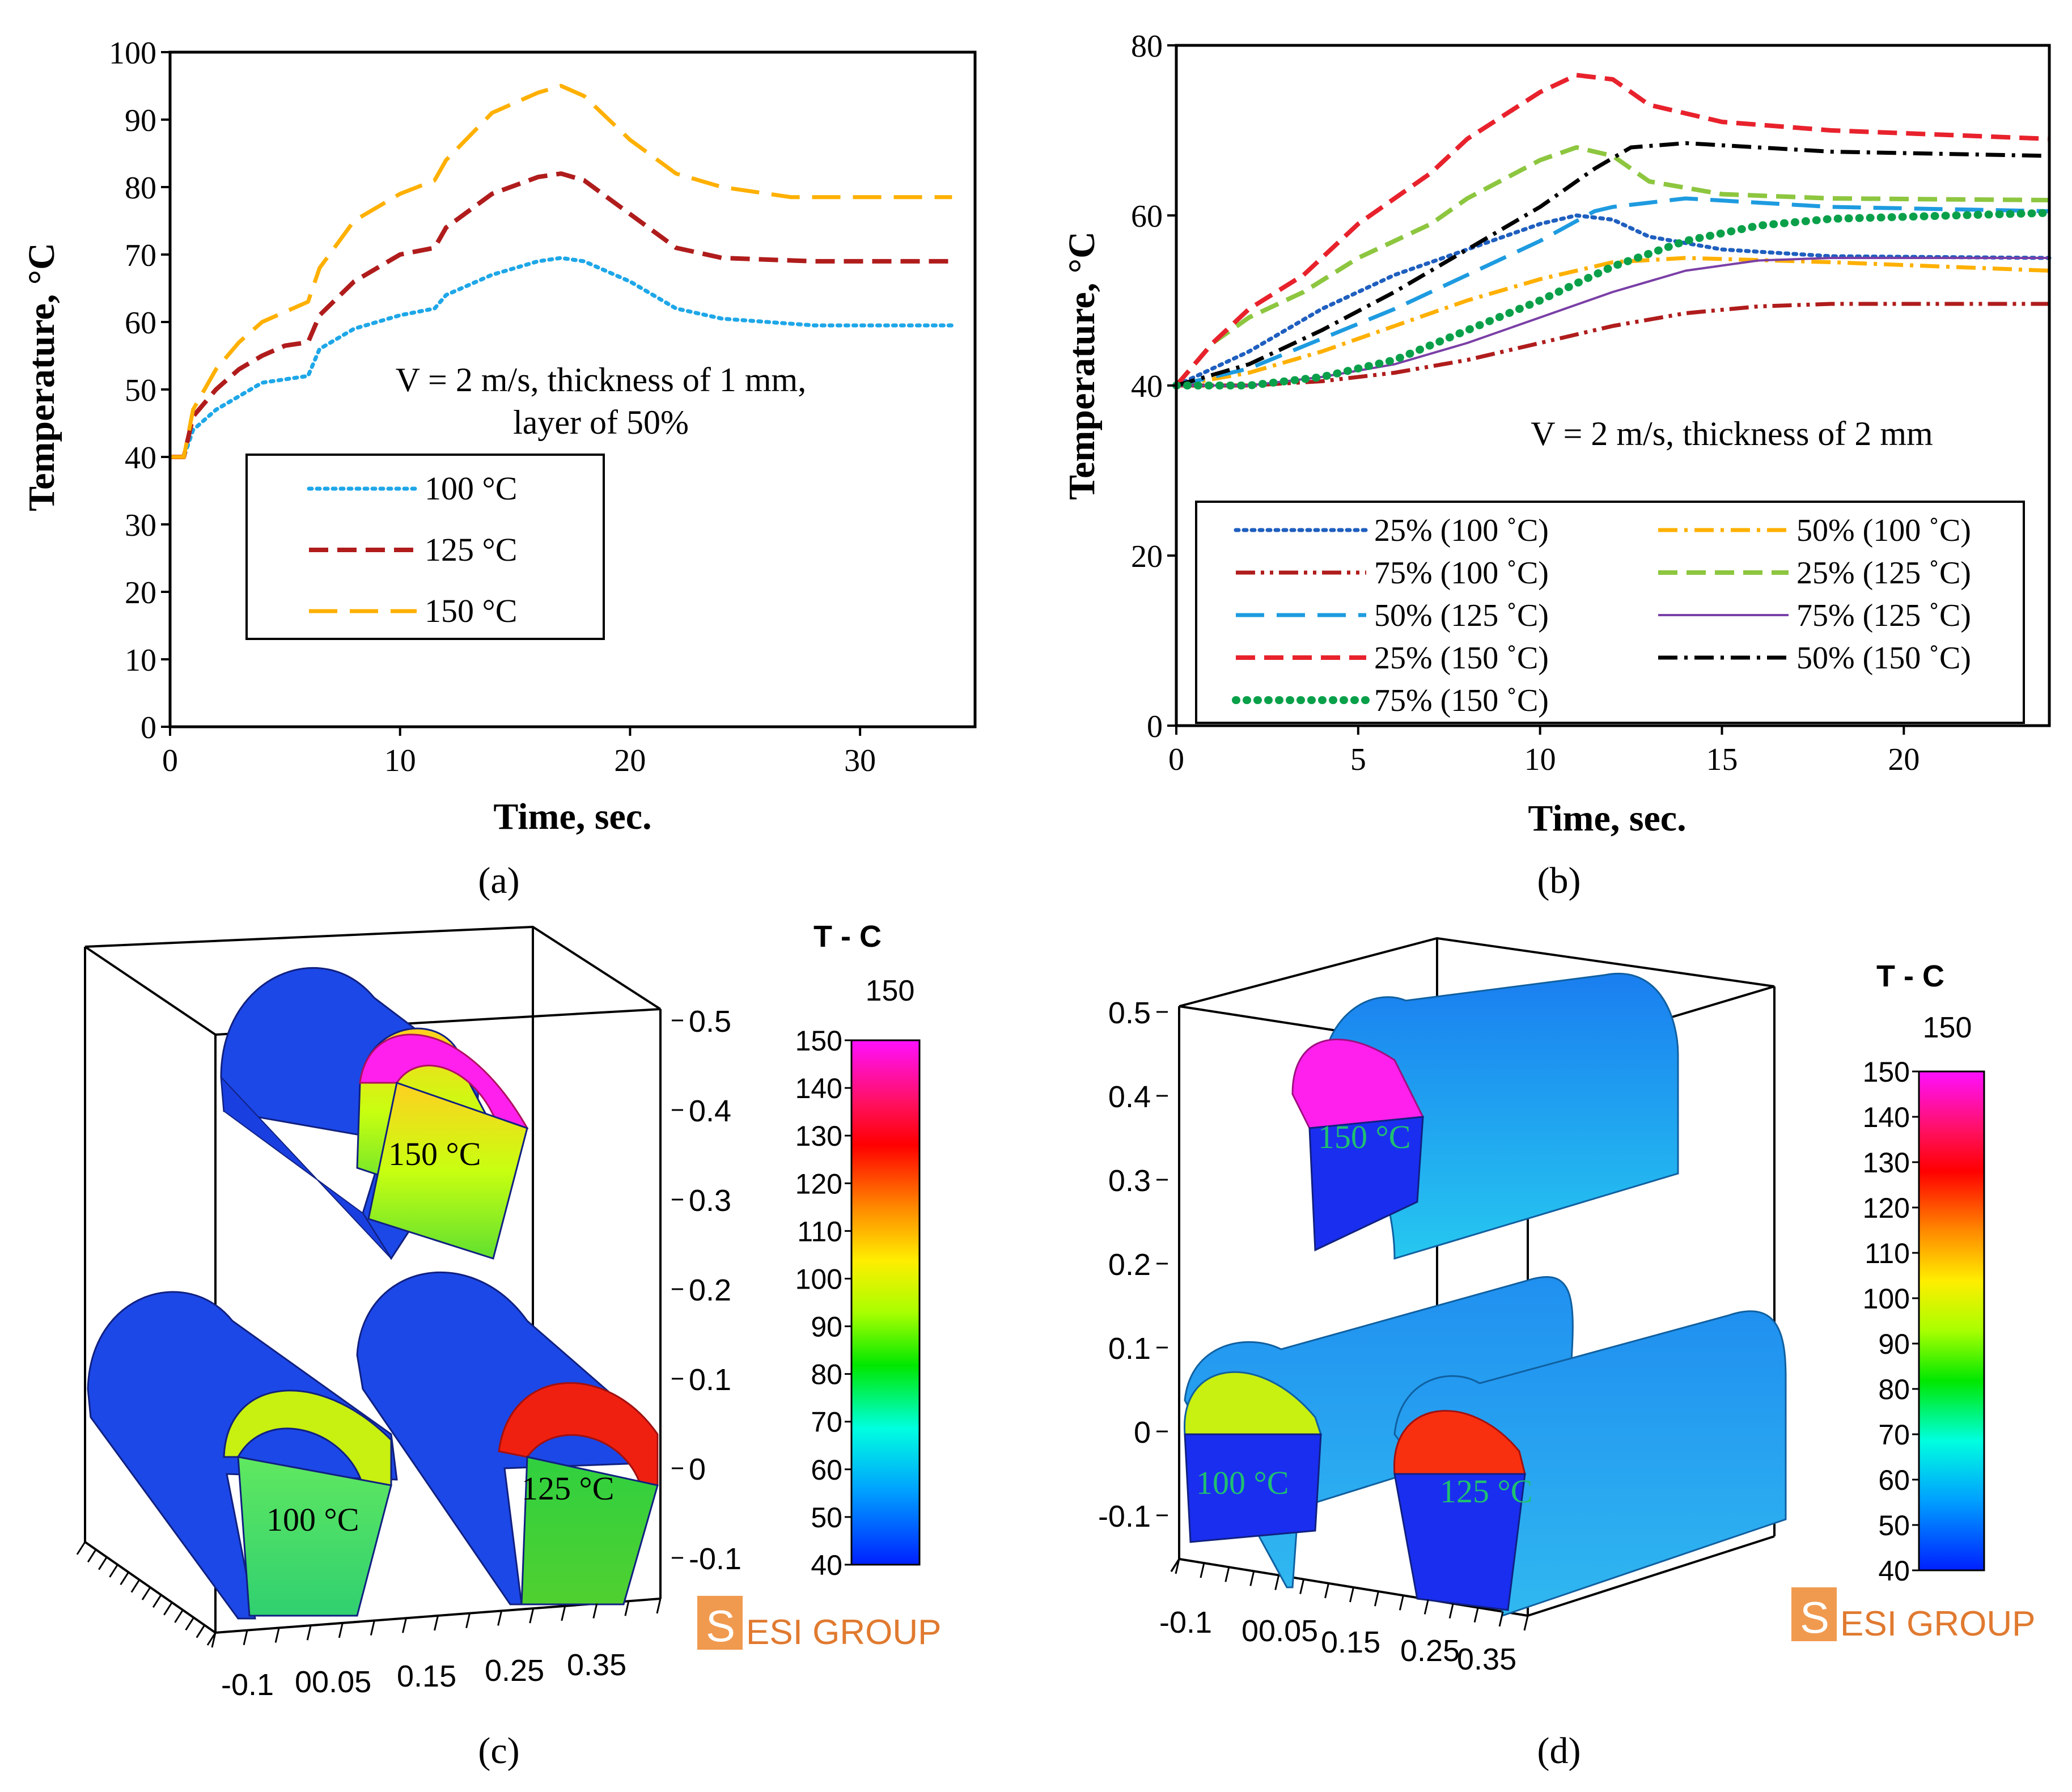 The width and height of the screenshot is (2072, 1792). Describe the element at coordinates (596, 1665) in the screenshot. I see `render-c-x-label: 0.35` at that location.